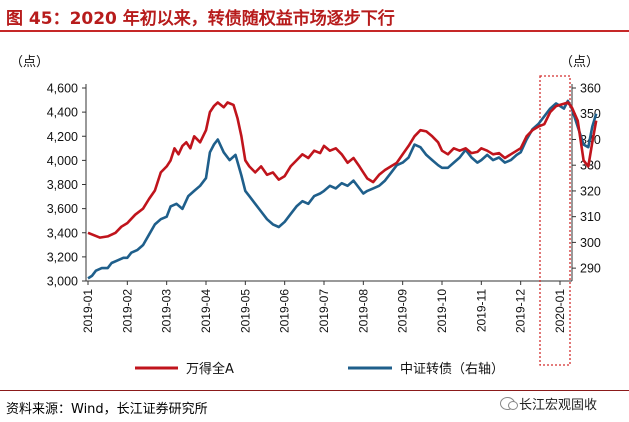 The height and width of the screenshot is (422, 629). Describe the element at coordinates (481, 310) in the screenshot. I see `x-tick-label: 2019-11` at that location.